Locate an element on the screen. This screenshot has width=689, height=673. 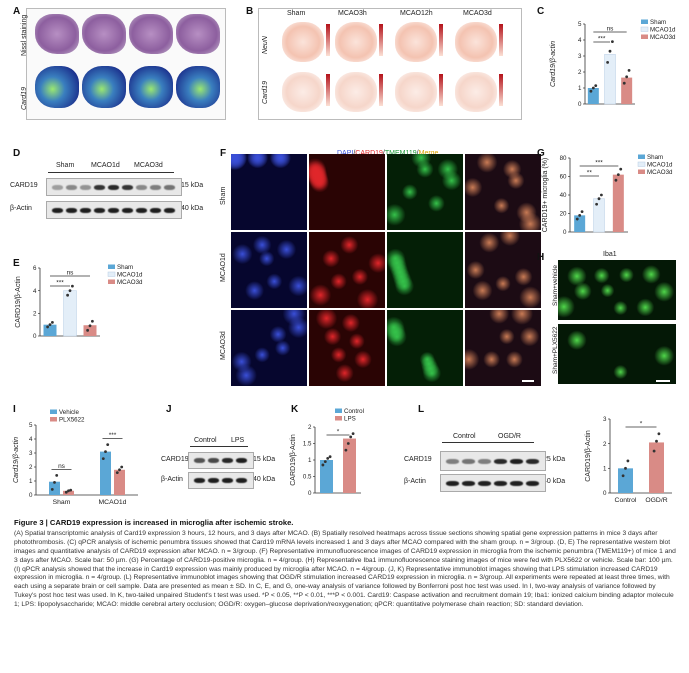
card19-heatmap-image is located at coordinates (416, 92).